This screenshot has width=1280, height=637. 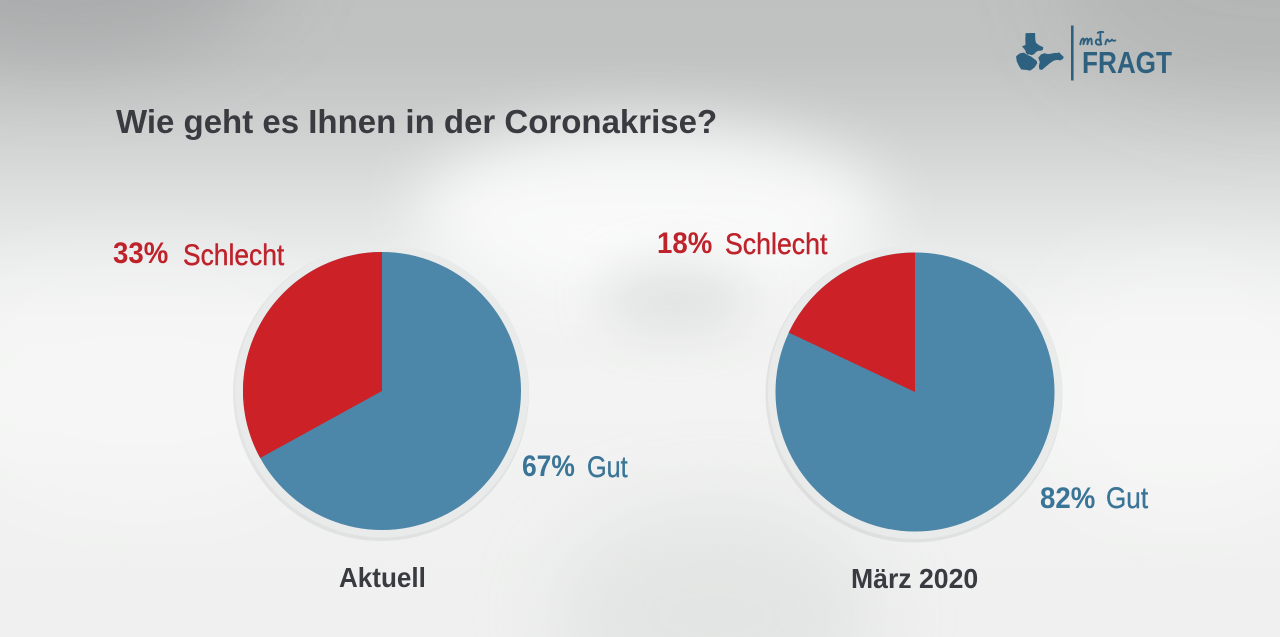 I want to click on svg-text: FRAGT, so click(x=1127, y=63).